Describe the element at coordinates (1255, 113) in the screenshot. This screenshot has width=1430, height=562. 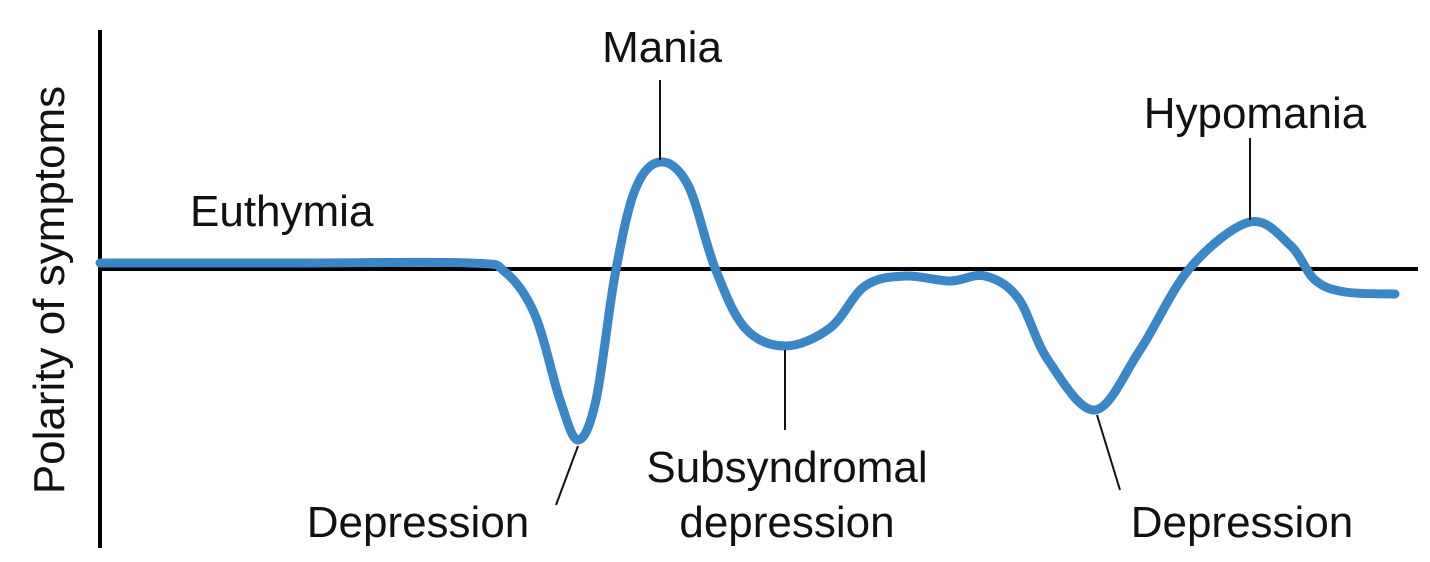
I see `label-hypomania: Hypomania` at that location.